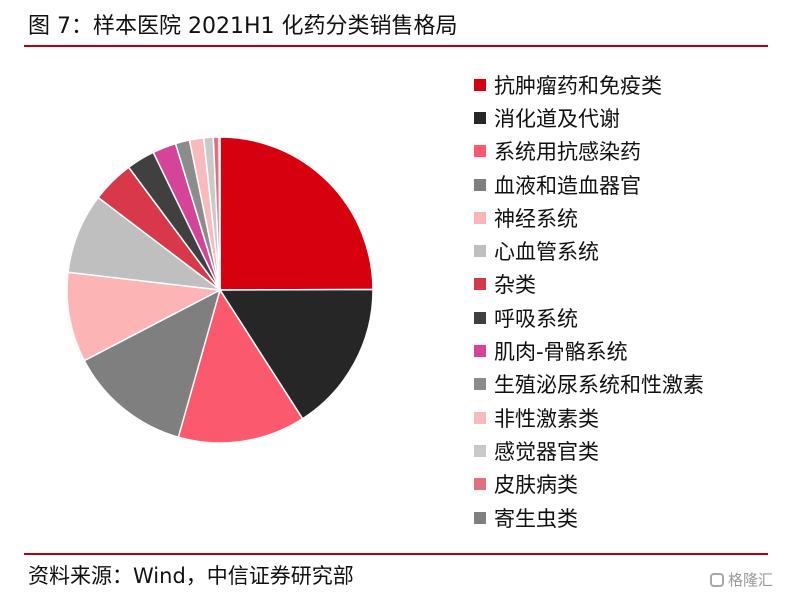 Image resolution: width=796 pixels, height=598 pixels. Describe the element at coordinates (567, 152) in the screenshot. I see `legend-label: 系统用抗感染药` at that location.